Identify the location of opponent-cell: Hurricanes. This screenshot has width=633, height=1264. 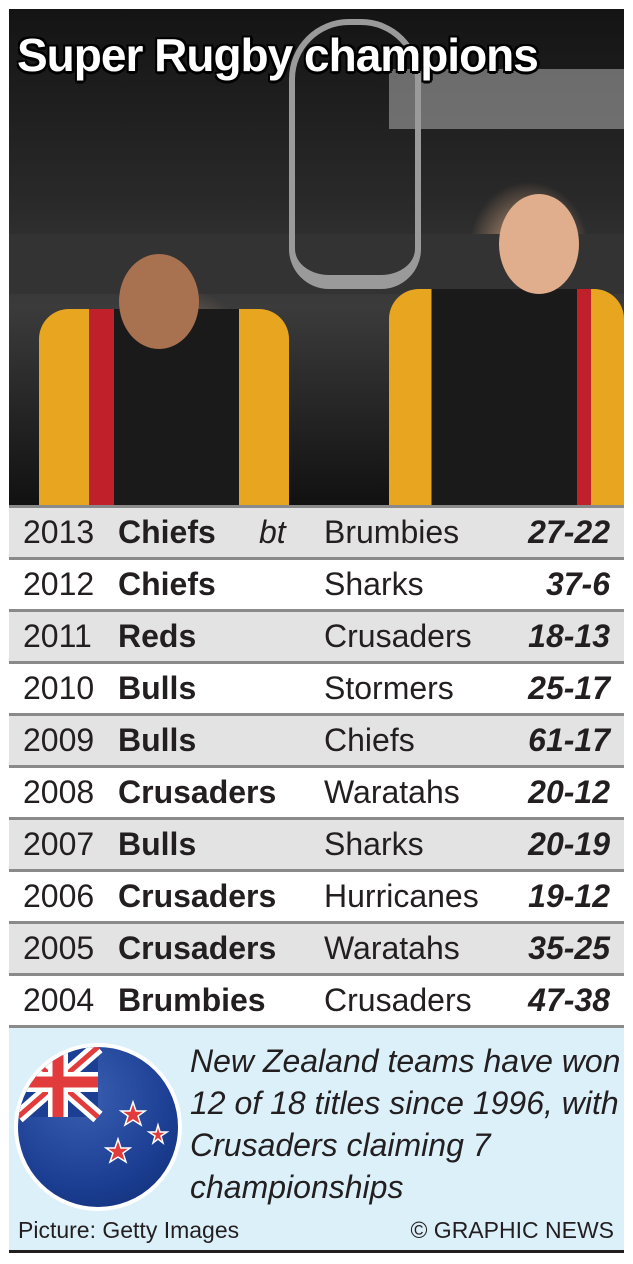
(401, 896).